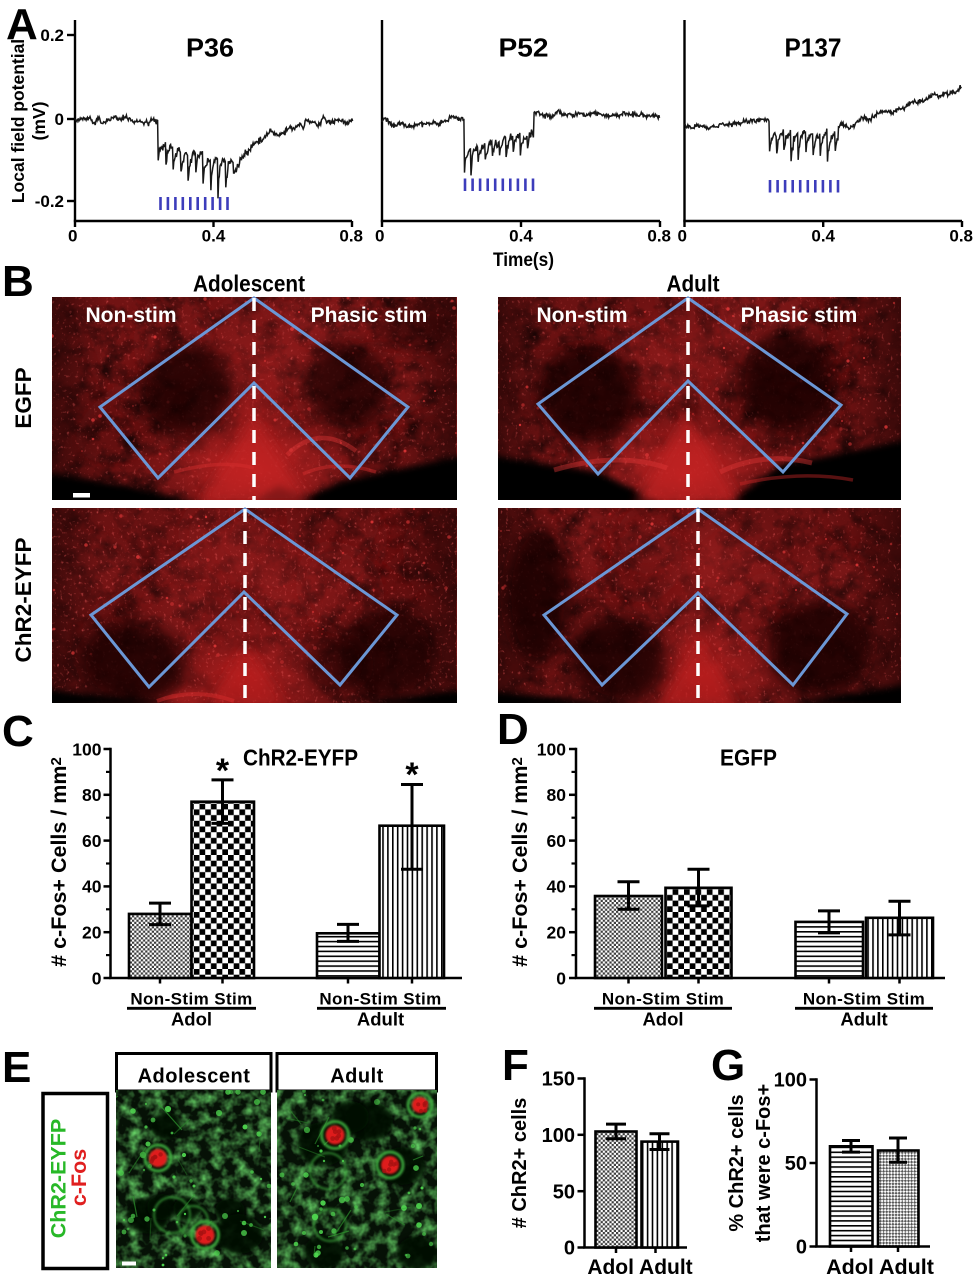 The image size is (977, 1280). Describe the element at coordinates (49, 201) in the screenshot. I see `svg-text: -0.2` at that location.